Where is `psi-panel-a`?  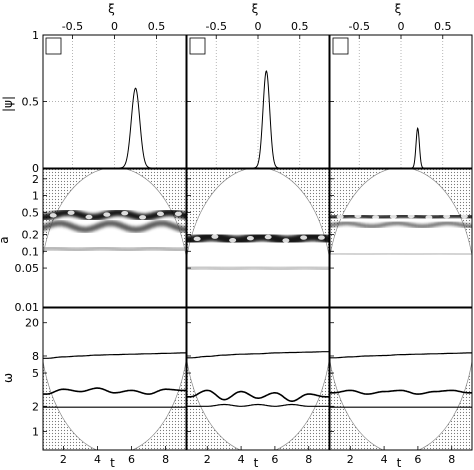 psi-panel-a is located at coordinates (114, 101).